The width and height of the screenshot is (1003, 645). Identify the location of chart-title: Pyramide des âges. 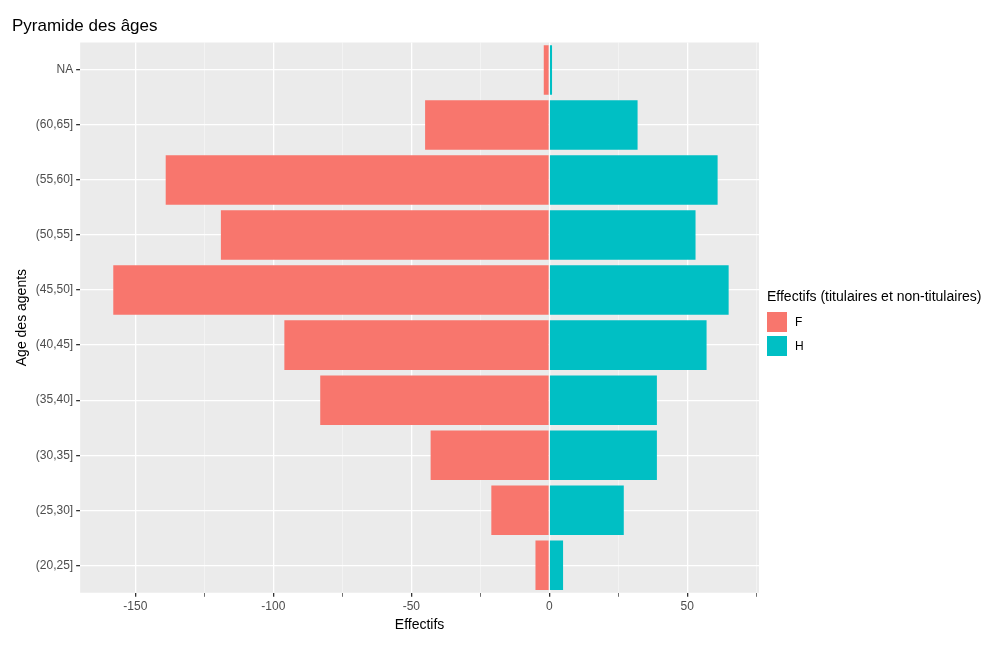
(85, 25).